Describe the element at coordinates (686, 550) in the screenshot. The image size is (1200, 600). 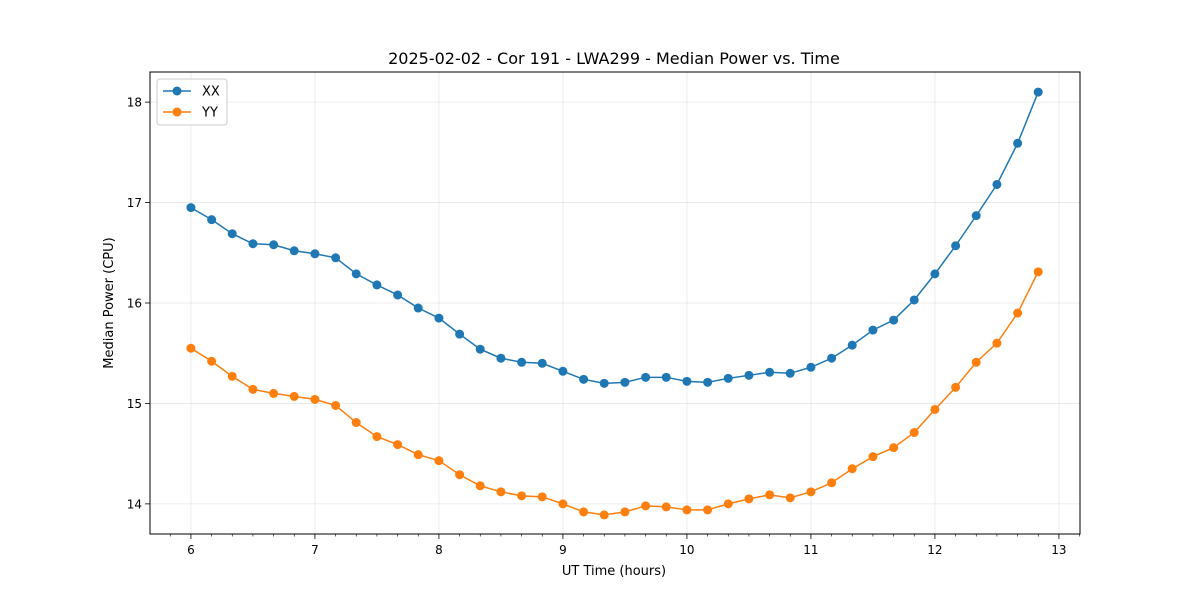
I see `x-tick-label: 10` at that location.